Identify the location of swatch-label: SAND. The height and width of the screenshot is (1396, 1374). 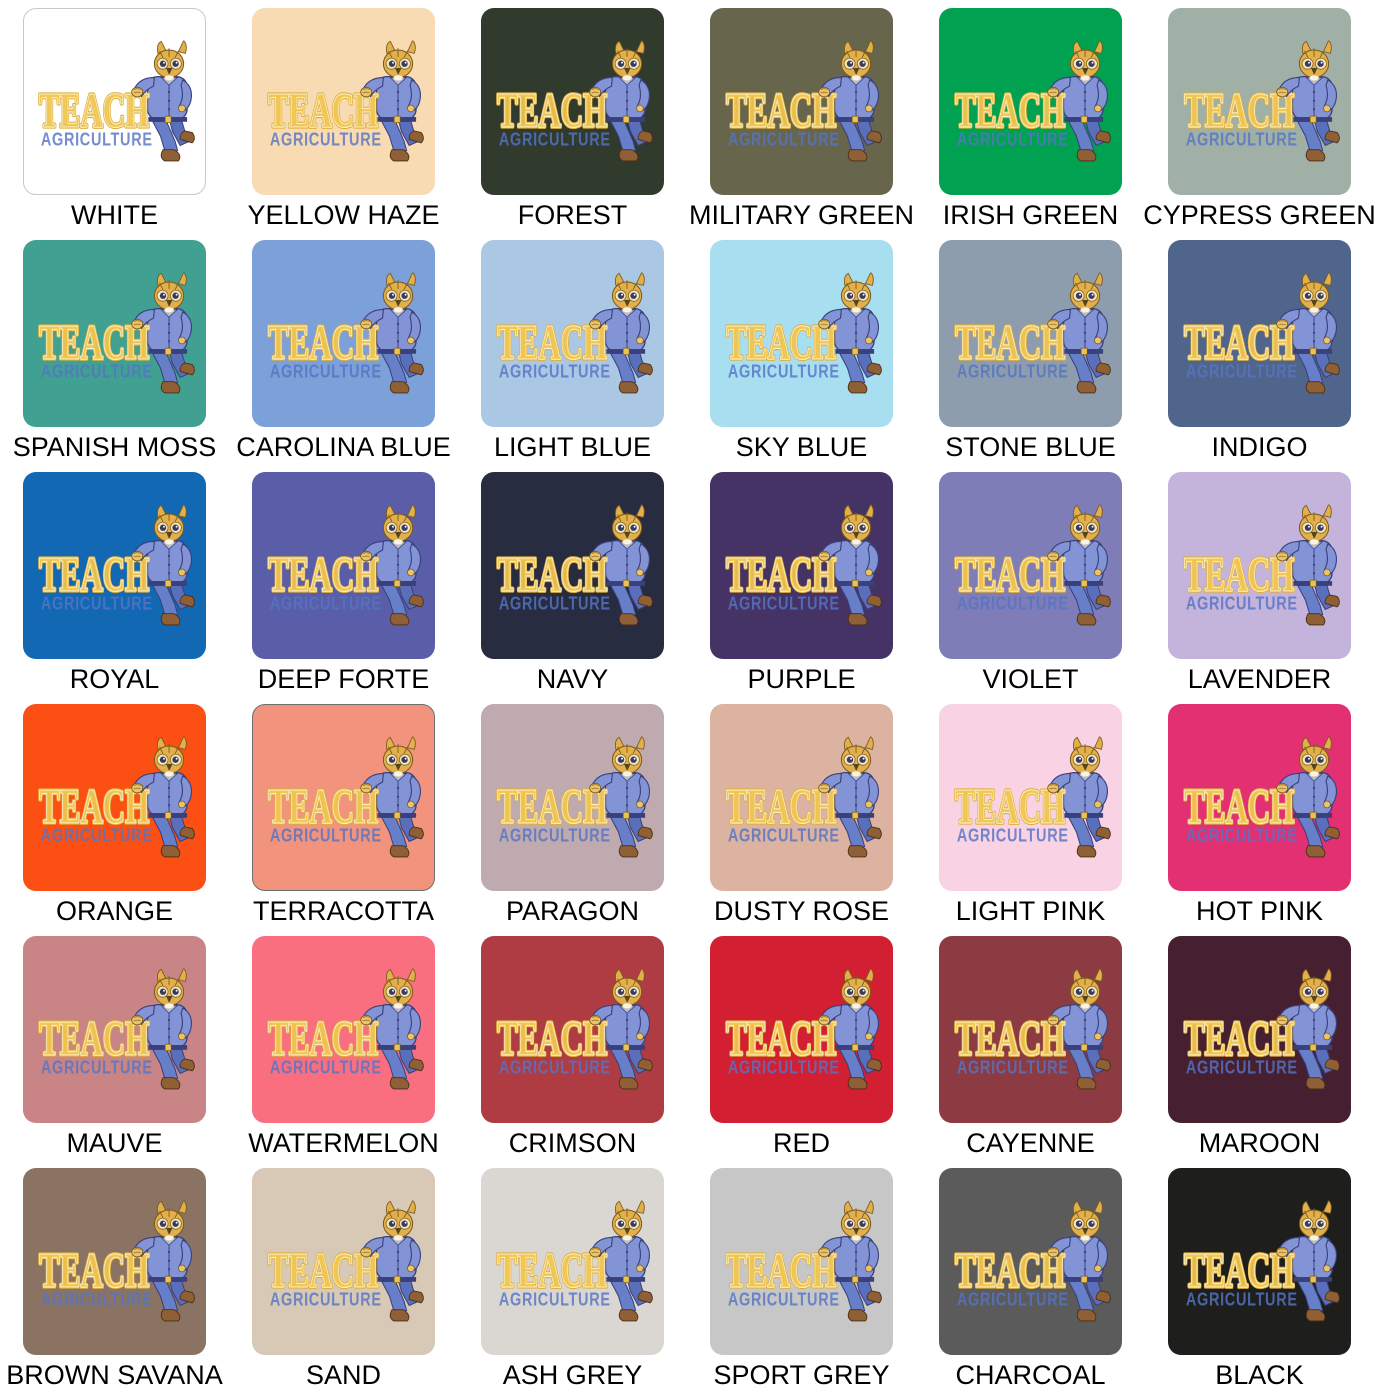
(343, 1375).